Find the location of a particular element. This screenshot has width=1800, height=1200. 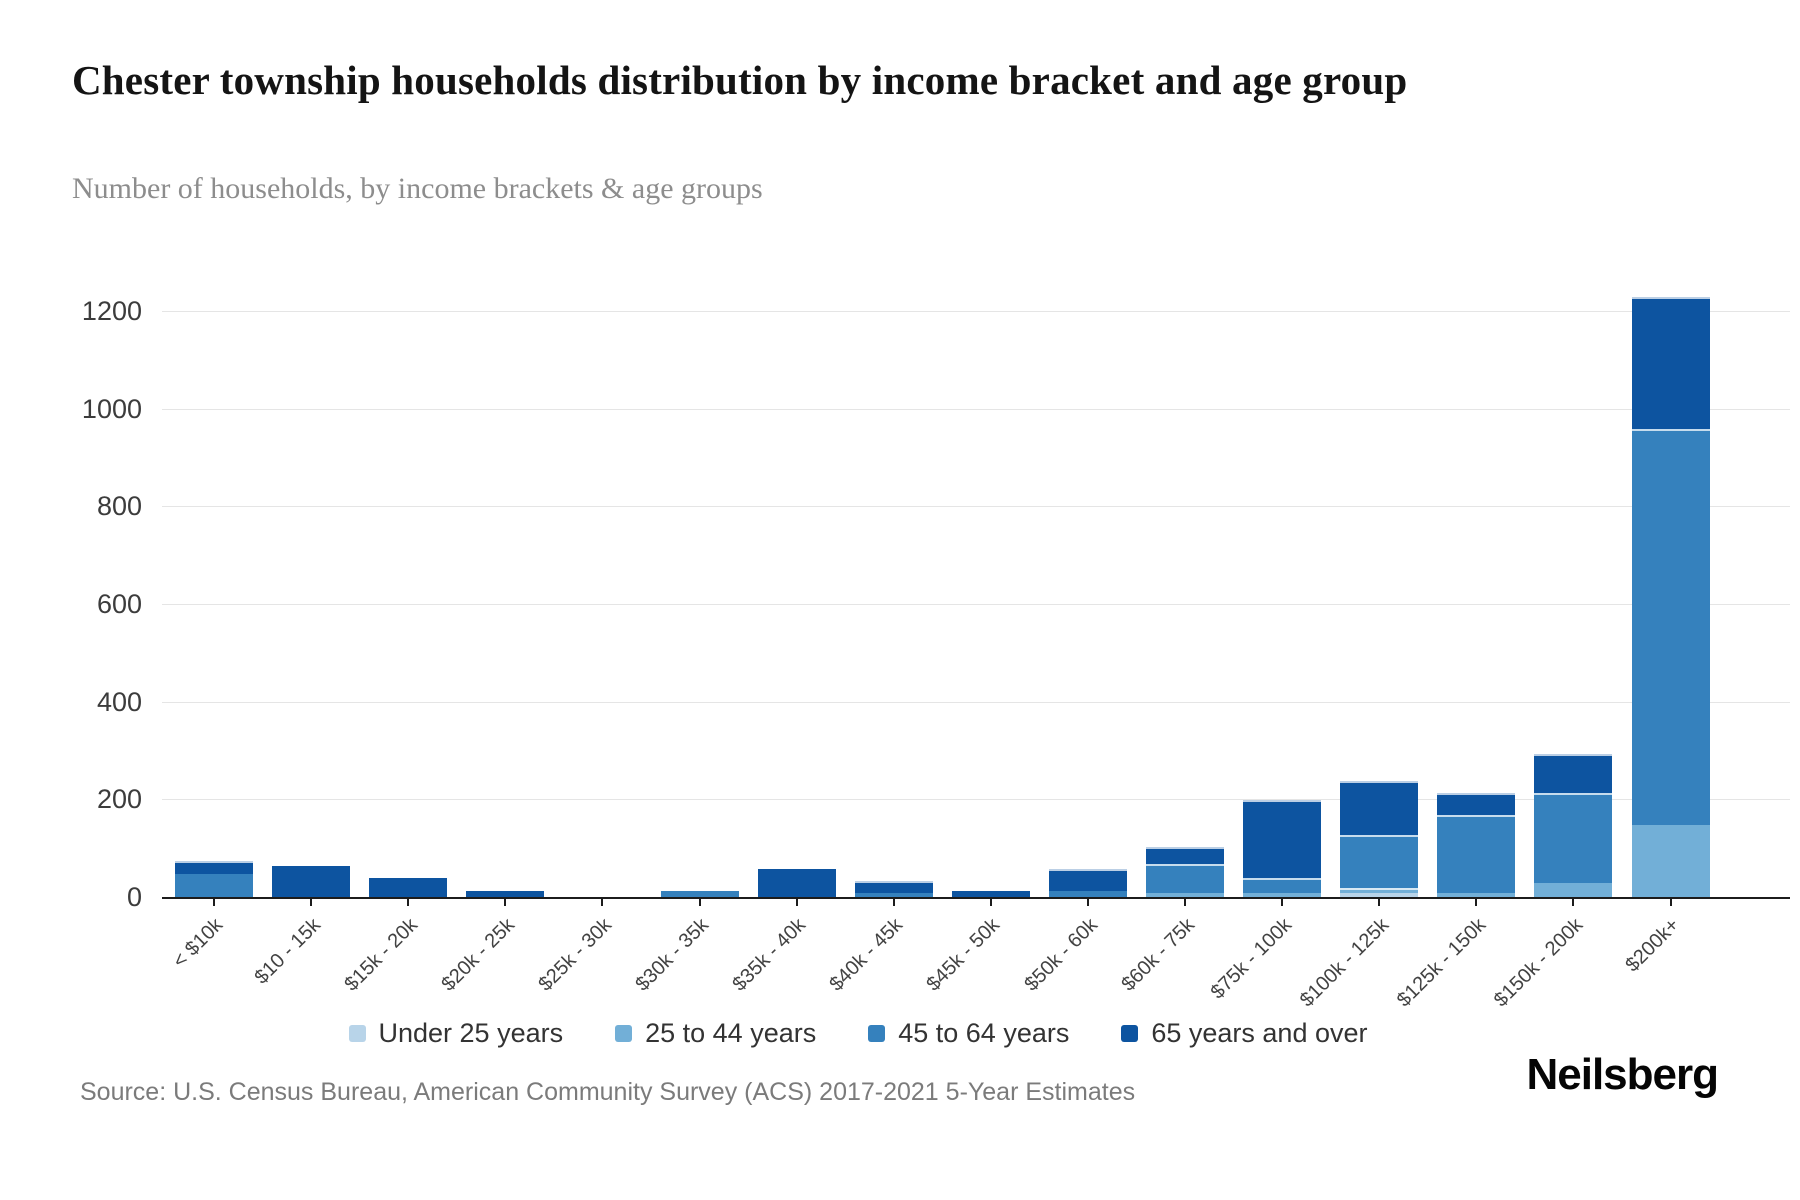

legend-item-45-to-64-years: 45 to 64 years is located at coordinates (968, 1033).